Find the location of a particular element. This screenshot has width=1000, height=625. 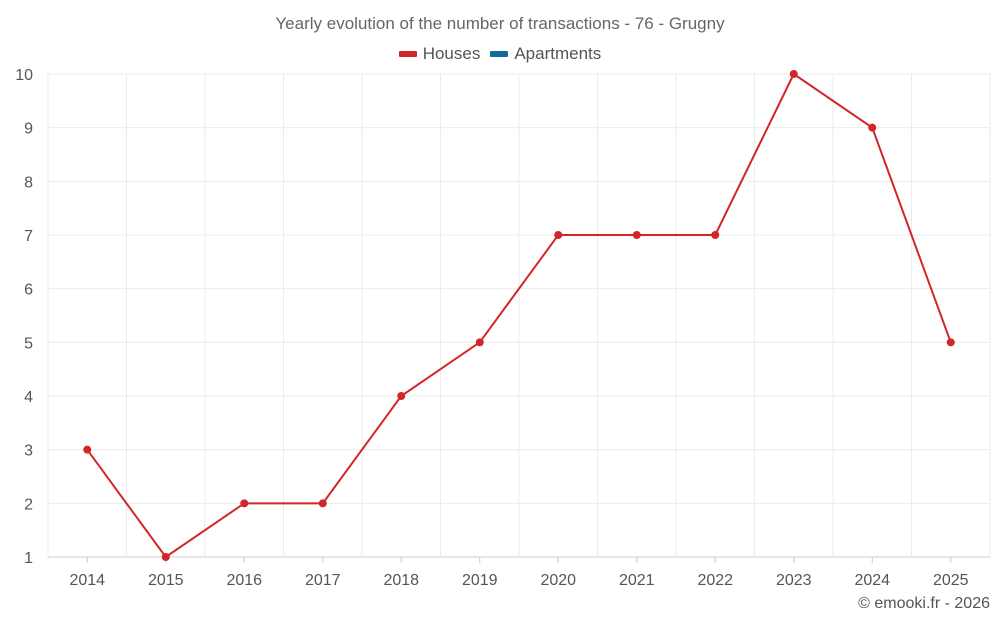

copyright-text: © emooki.fr - 2026 is located at coordinates (924, 603).